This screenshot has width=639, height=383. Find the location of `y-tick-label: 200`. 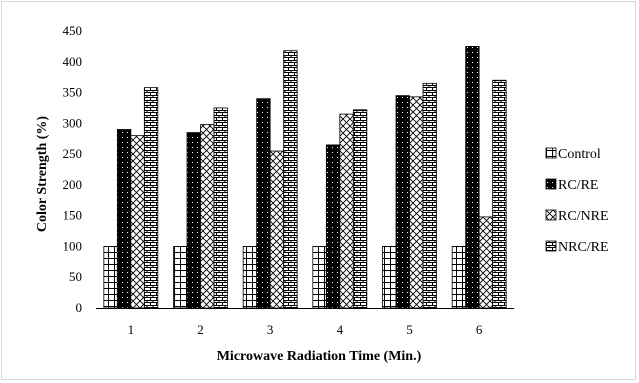

y-tick-label: 200 is located at coordinates (73, 184).